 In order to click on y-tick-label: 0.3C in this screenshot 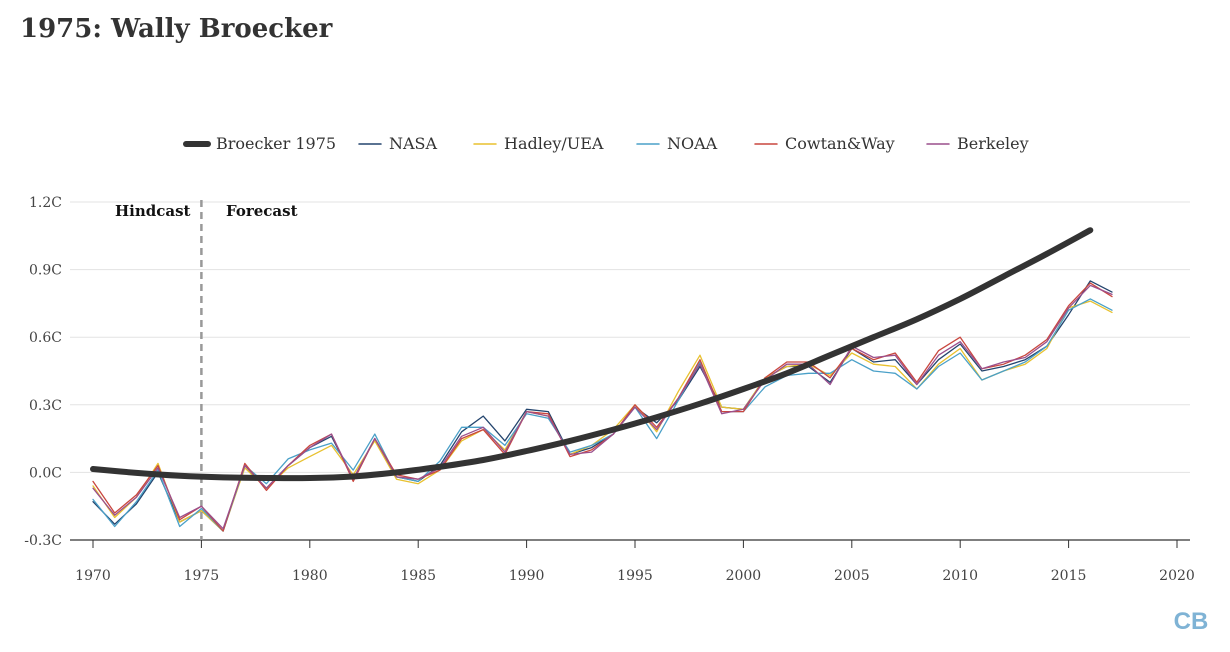, I will do `click(45, 406)`.